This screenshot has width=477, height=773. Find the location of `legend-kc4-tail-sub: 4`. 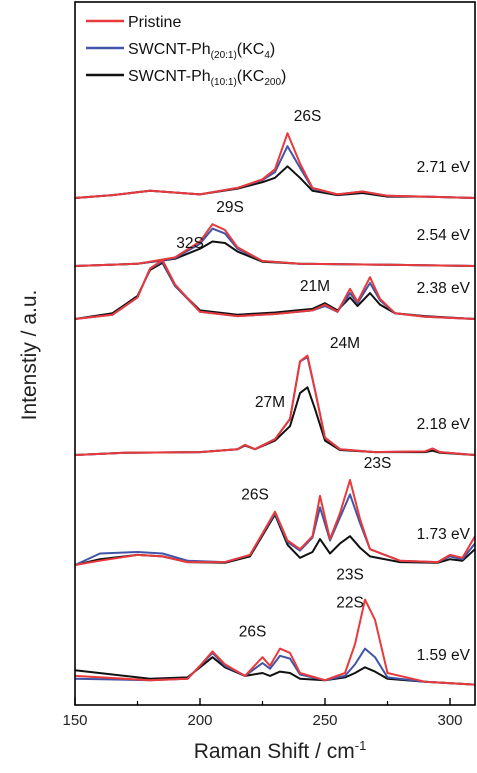

legend-kc4-tail-sub: 4 is located at coordinates (267, 55).